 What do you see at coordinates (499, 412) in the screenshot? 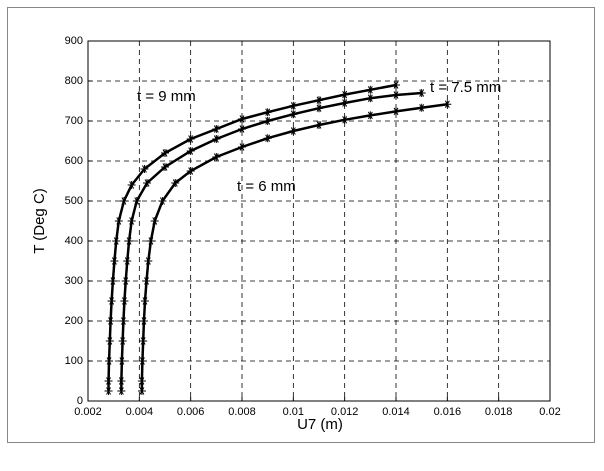
I see `x-tick-label: 0.018` at bounding box center [499, 412].